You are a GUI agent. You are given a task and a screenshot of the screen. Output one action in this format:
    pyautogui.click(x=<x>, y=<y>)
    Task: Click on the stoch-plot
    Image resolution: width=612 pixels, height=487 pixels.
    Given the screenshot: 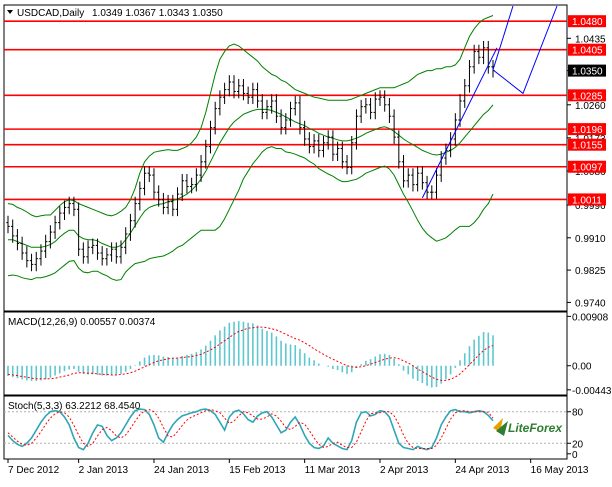 What is the action you would take?
    pyautogui.click(x=285, y=429)
    